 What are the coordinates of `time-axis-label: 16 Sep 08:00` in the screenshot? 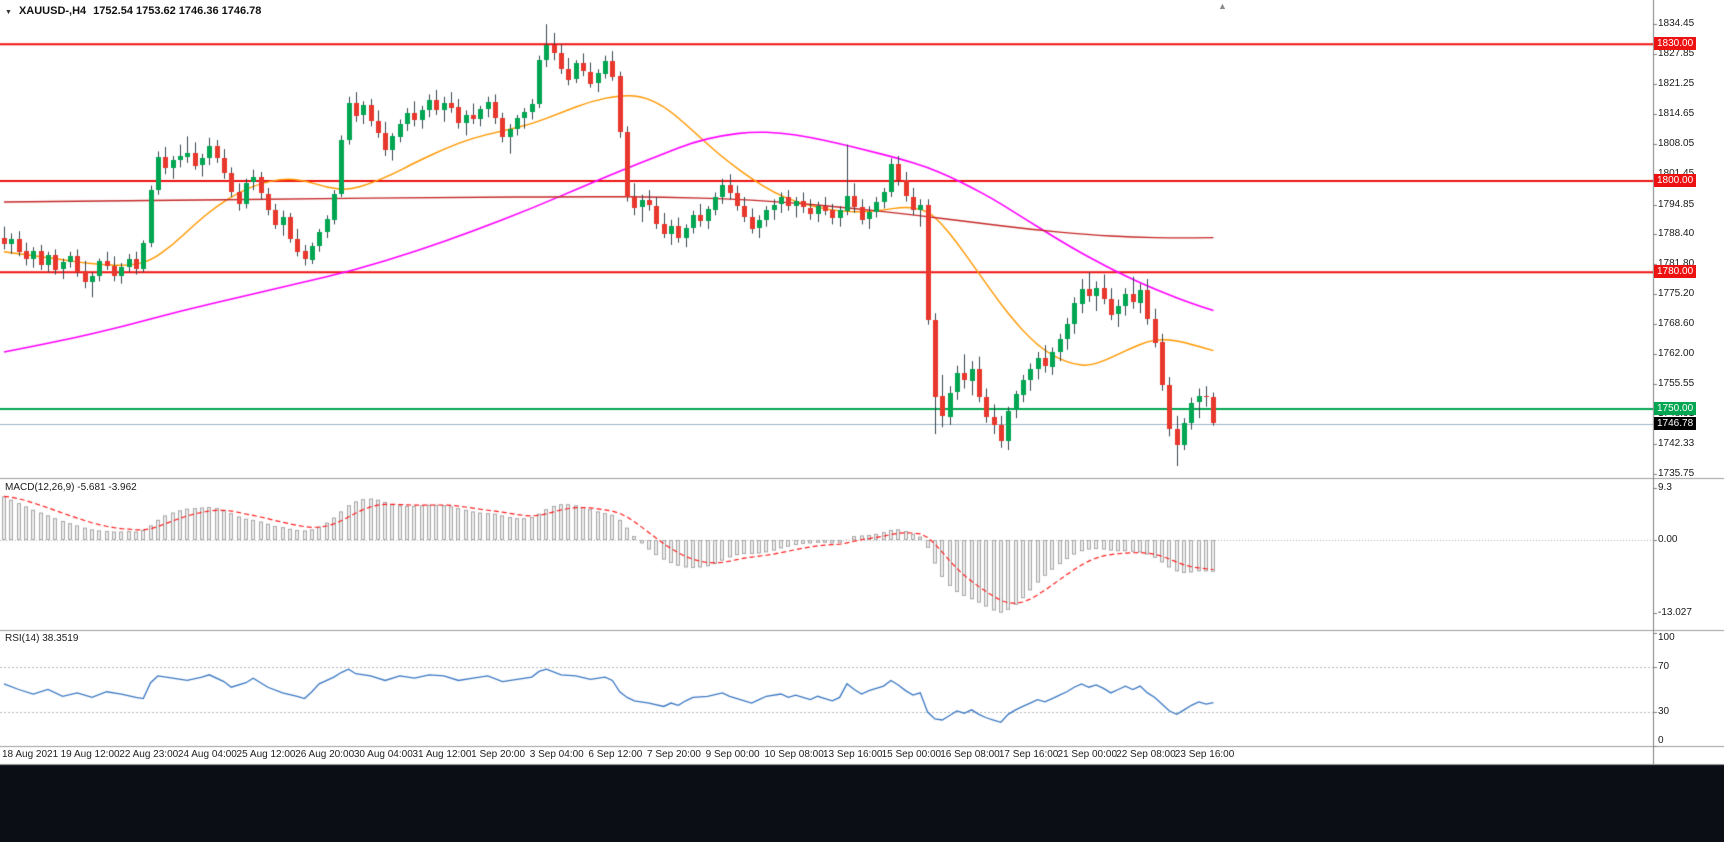 It's located at (970, 754).